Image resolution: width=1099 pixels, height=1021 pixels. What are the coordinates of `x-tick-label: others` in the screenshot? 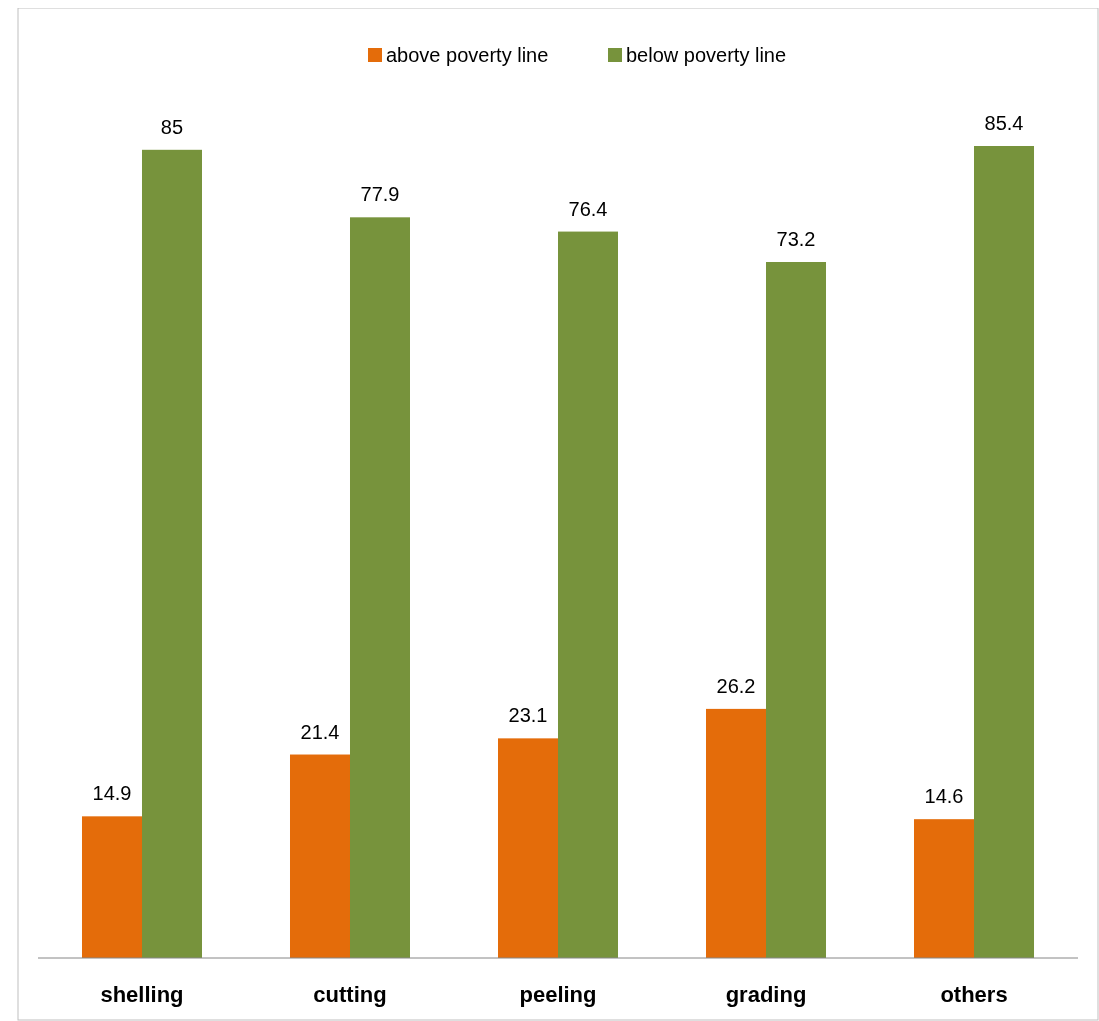 It's located at (974, 994).